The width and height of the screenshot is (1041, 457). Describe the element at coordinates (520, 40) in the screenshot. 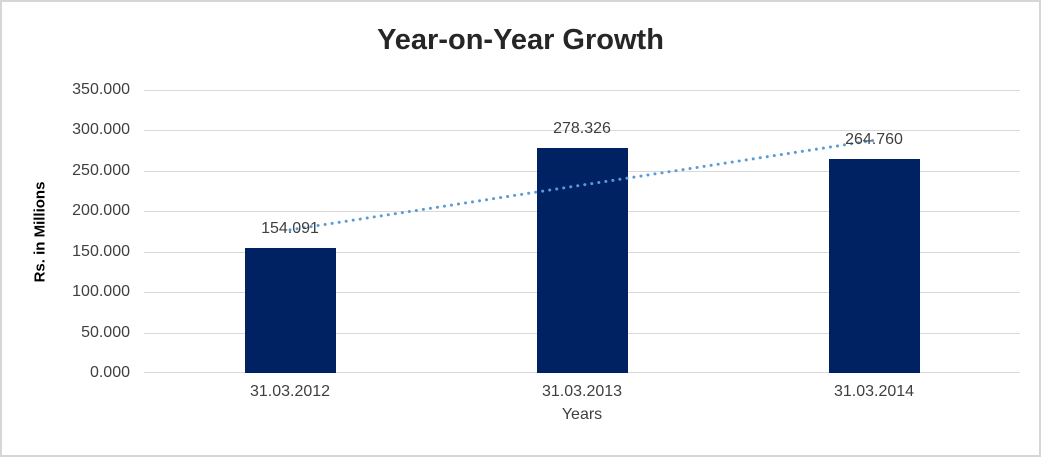

I see `chart-title: Year-on-Year Growth` at that location.